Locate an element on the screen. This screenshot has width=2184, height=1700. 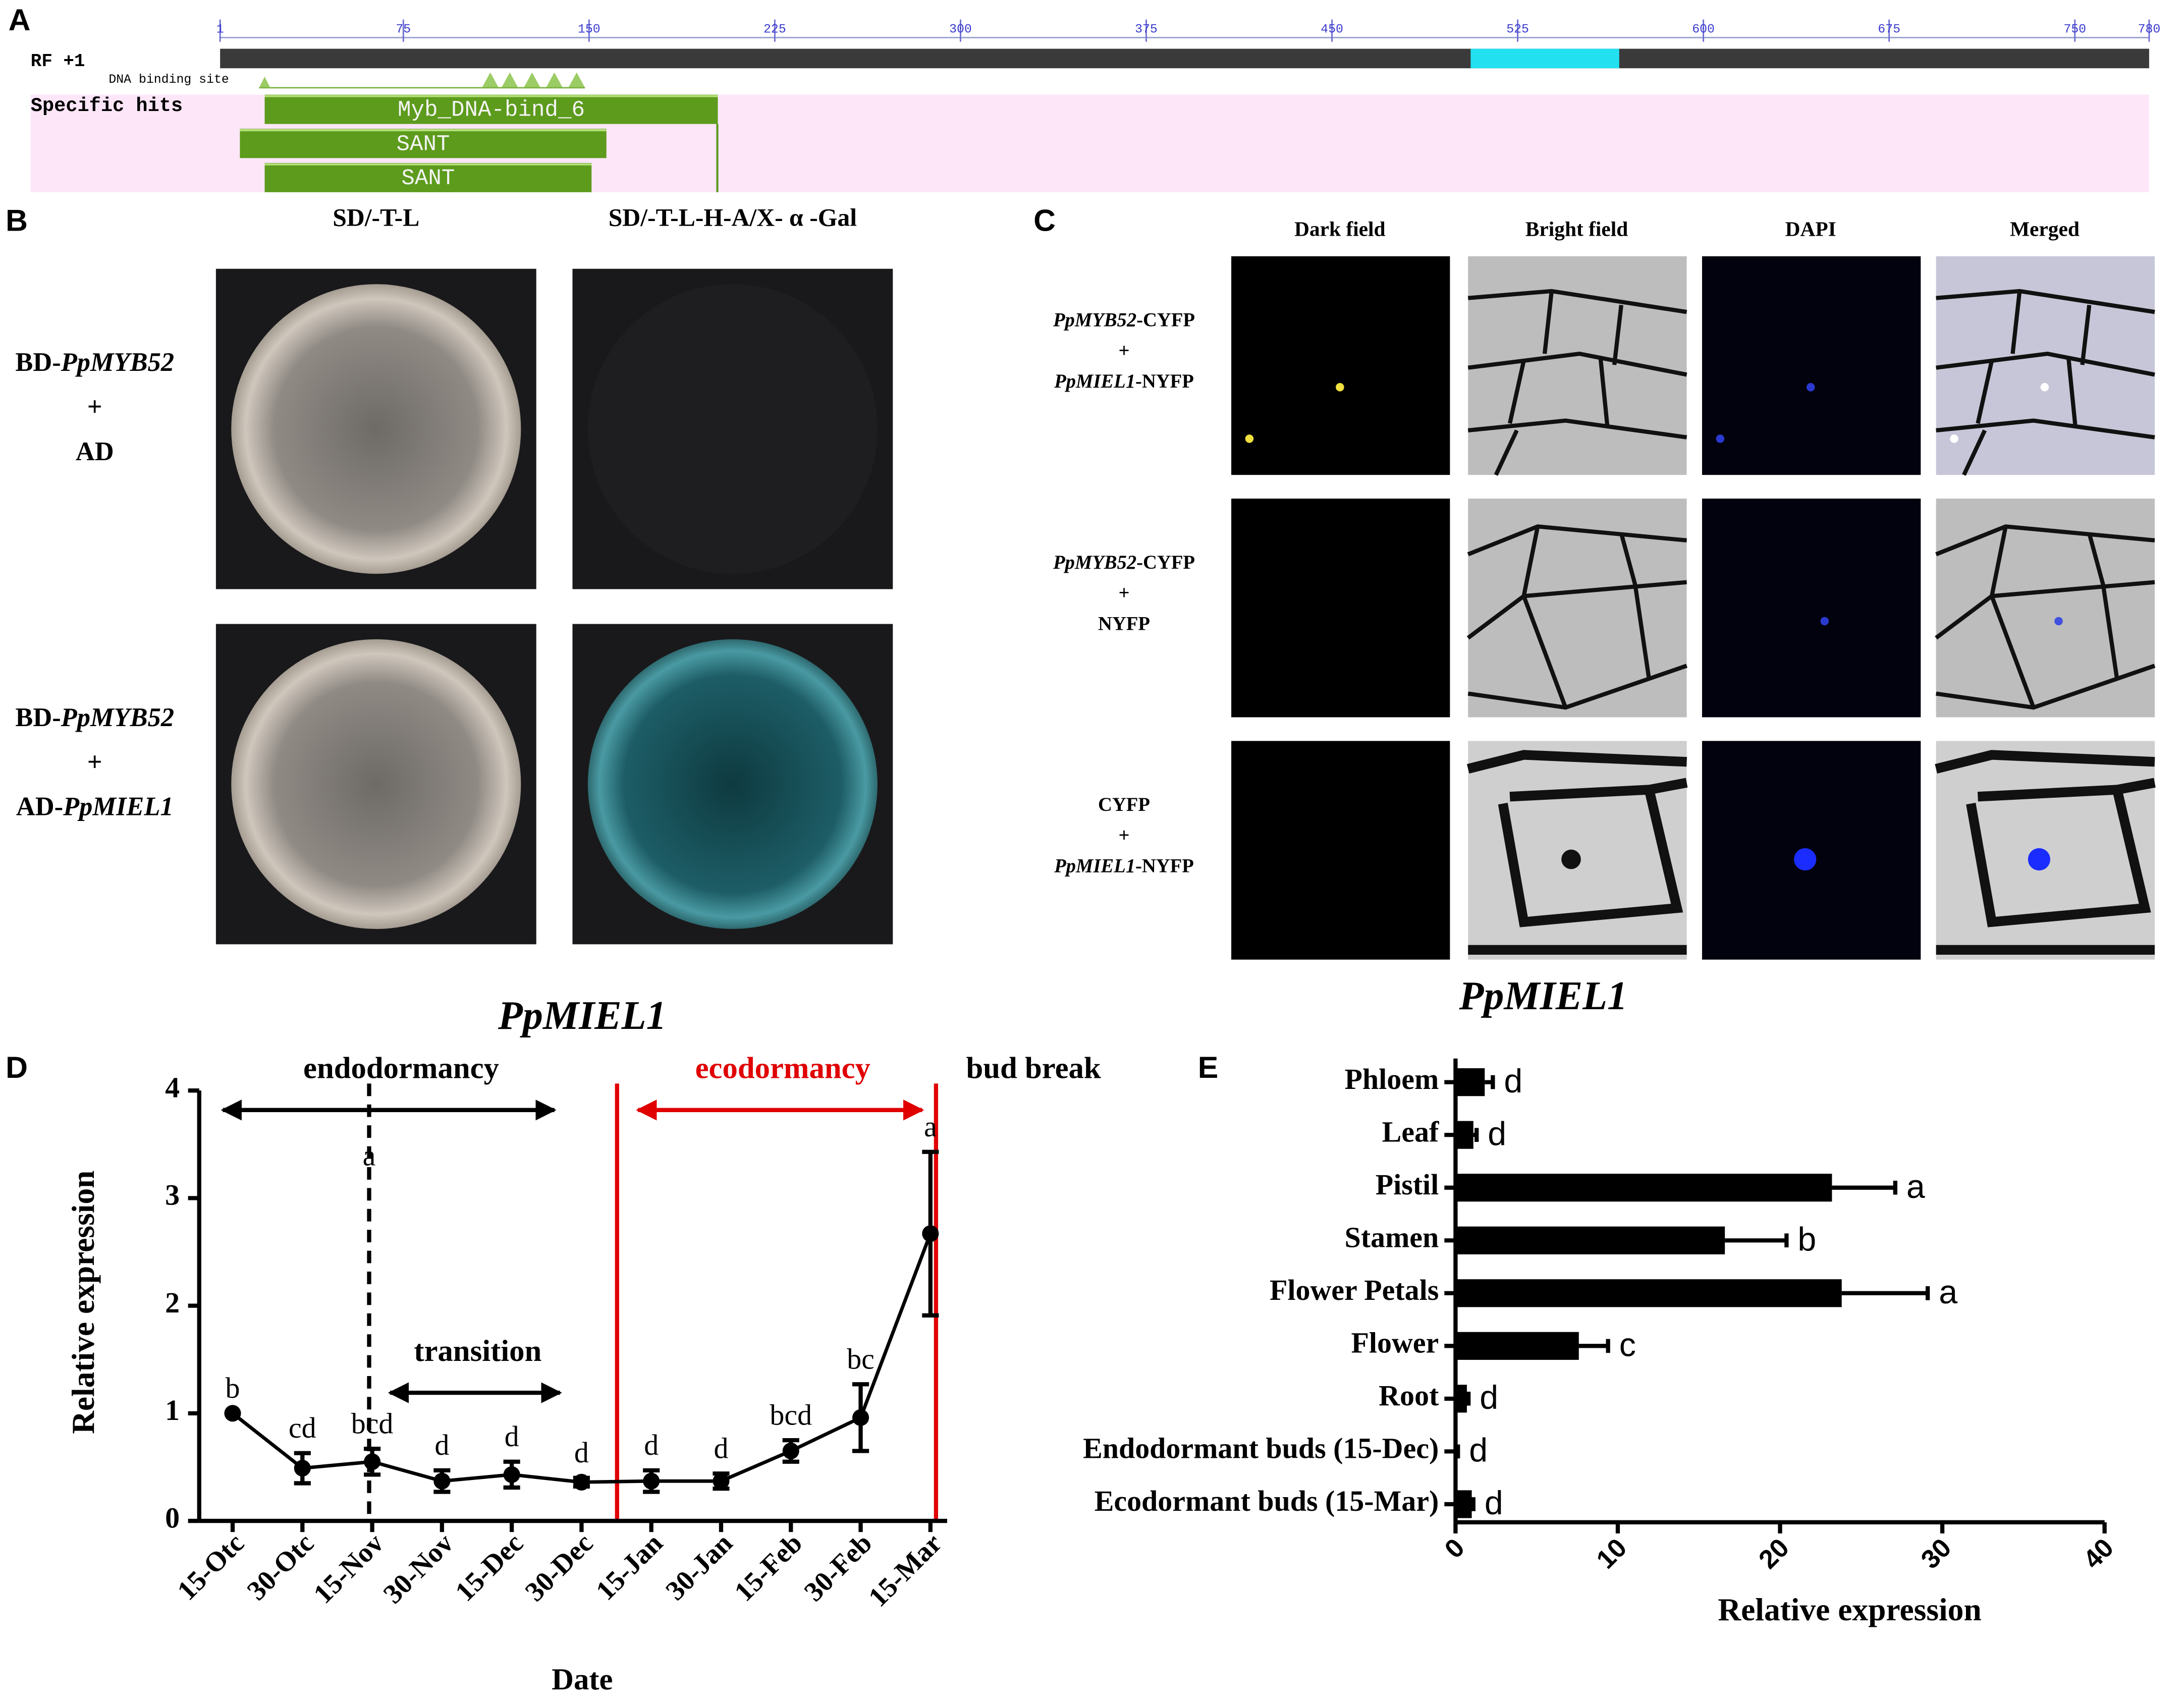
x-tick-label: 15-Feb is located at coordinates (768, 1567).